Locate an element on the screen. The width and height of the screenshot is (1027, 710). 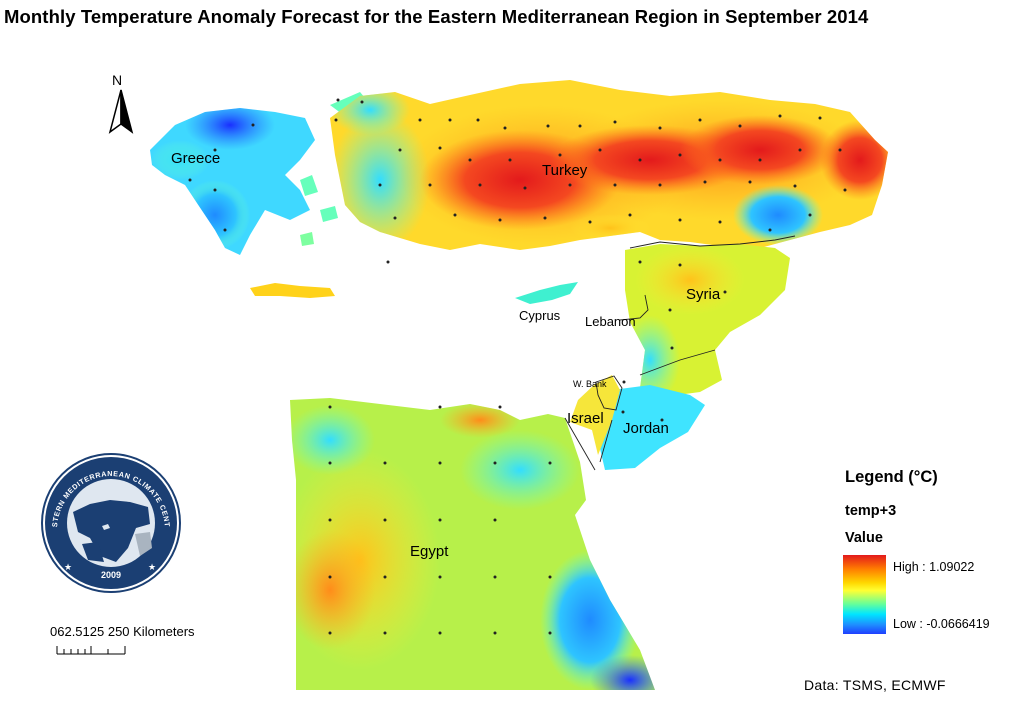
data-credit: Data: TSMS, ECMWF is located at coordinates (875, 685).